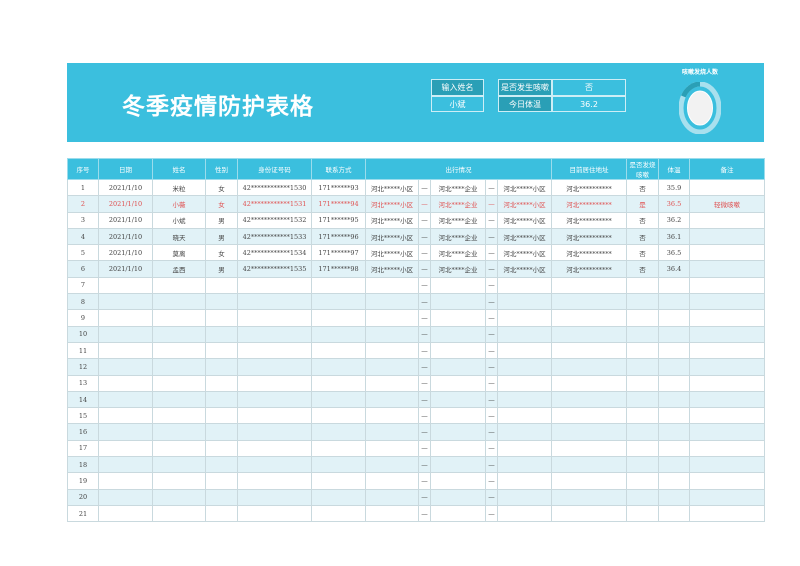 The height and width of the screenshot is (566, 800). What do you see at coordinates (179, 204) in the screenshot?
I see `cell-name: 小薇` at bounding box center [179, 204].